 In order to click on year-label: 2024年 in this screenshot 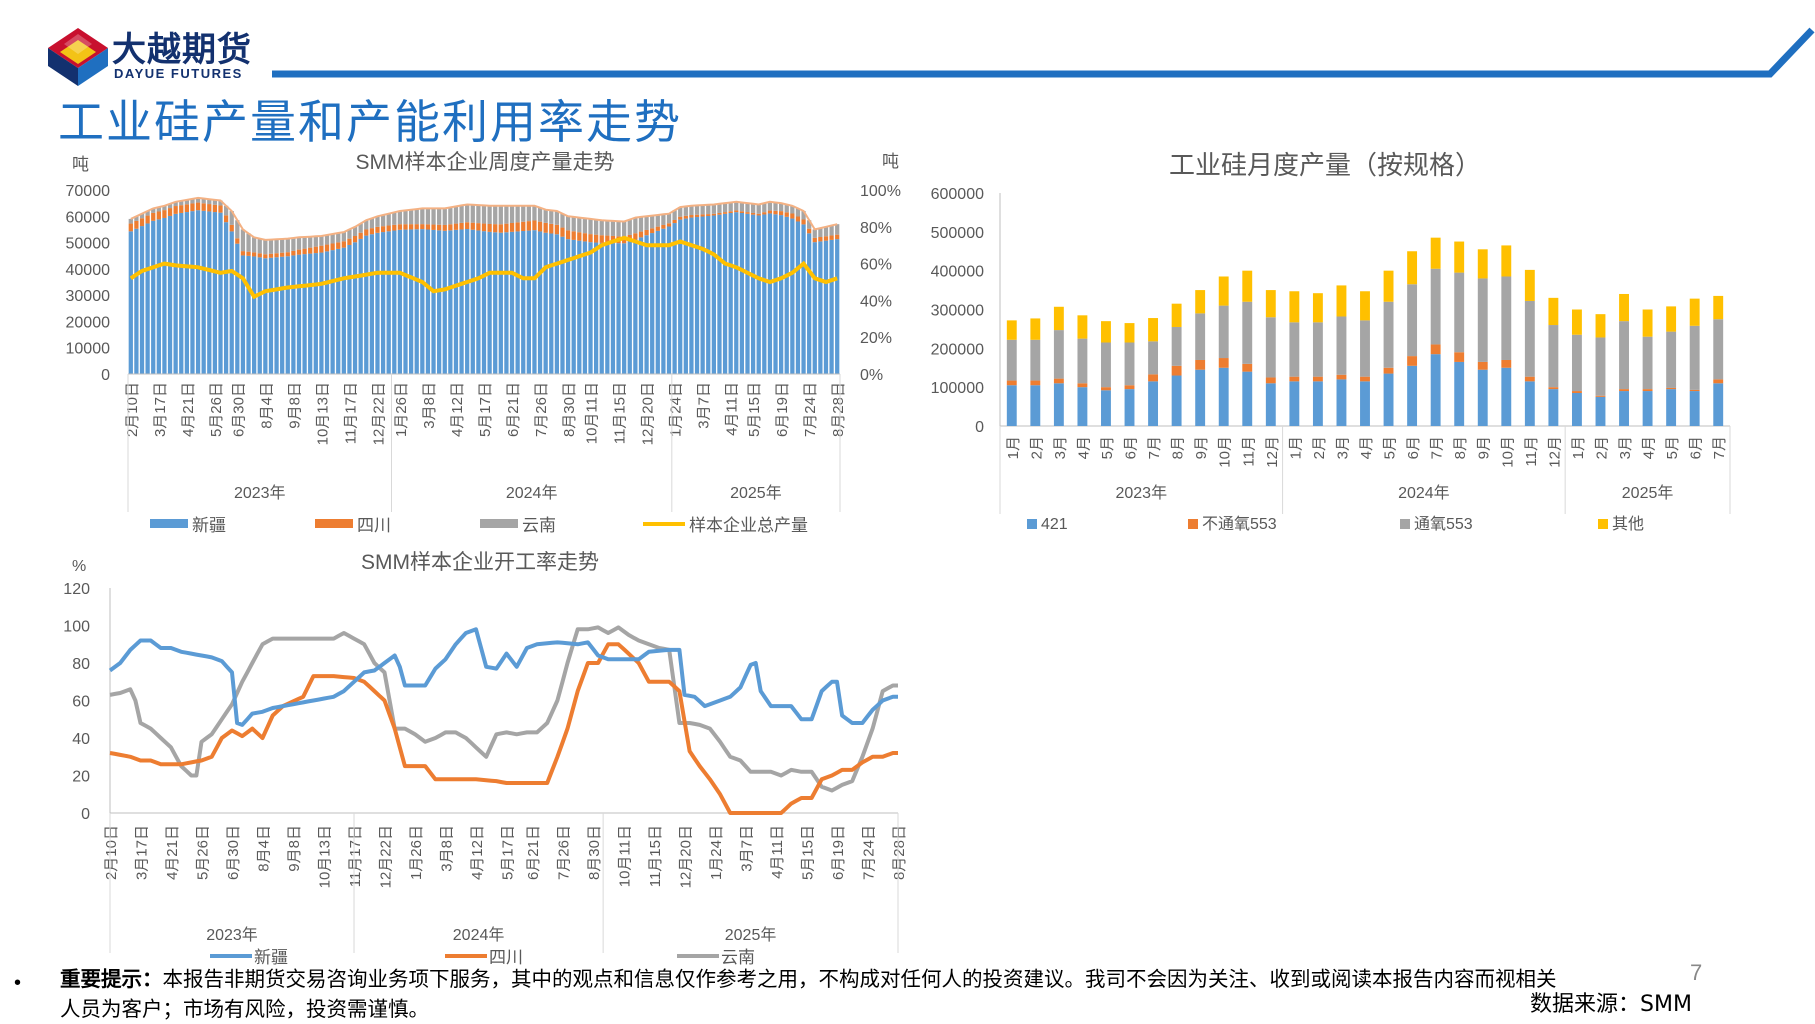, I will do `click(479, 935)`.